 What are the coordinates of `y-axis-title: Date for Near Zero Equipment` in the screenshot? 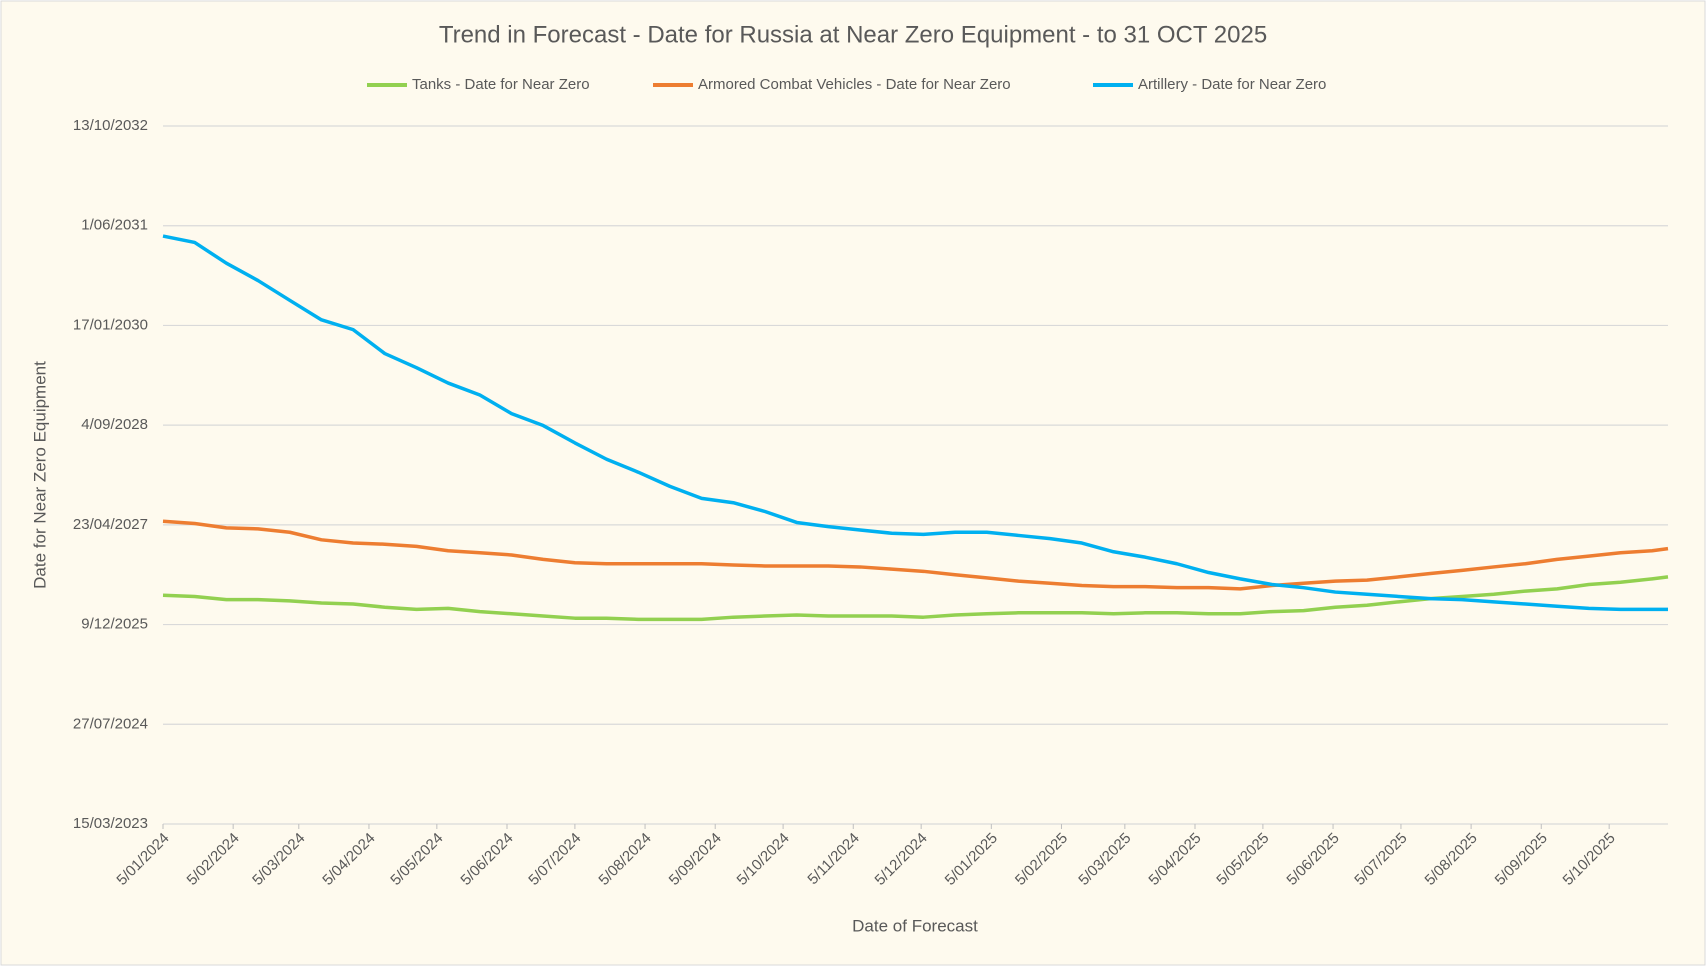 It's located at (39, 475).